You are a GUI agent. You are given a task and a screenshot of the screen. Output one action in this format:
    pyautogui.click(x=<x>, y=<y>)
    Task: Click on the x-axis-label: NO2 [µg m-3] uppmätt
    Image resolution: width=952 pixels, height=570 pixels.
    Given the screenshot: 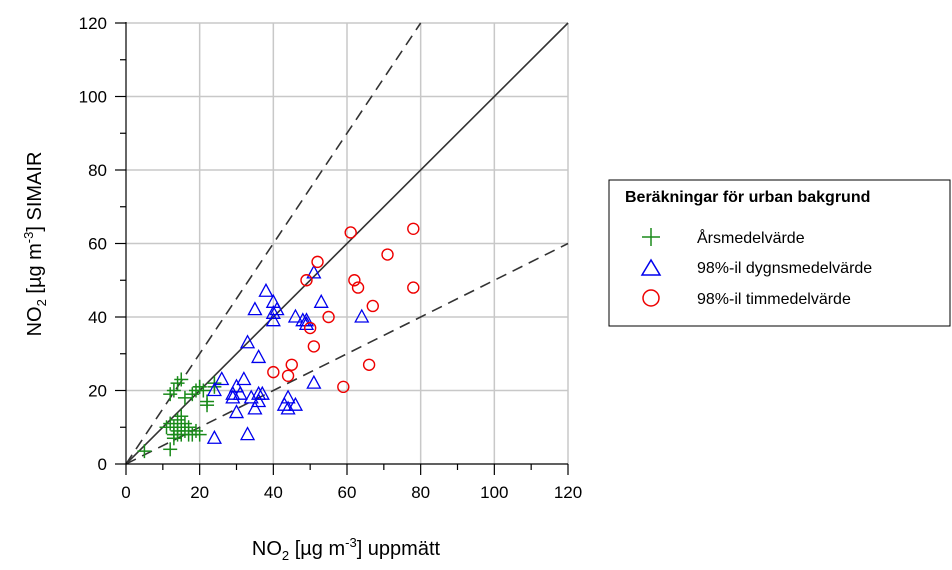 What is the action you would take?
    pyautogui.click(x=346, y=549)
    